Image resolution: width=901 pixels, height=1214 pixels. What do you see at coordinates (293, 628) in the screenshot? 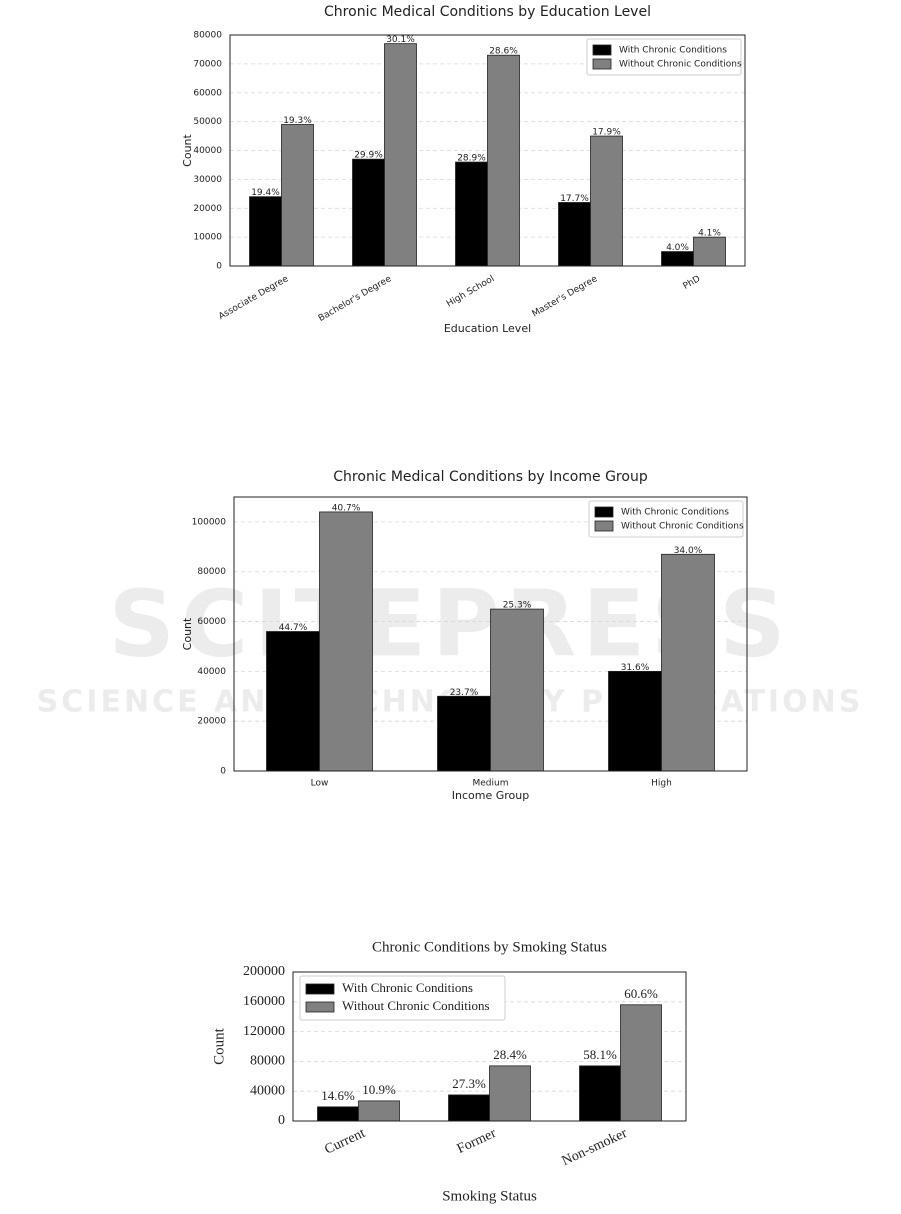
I see `data-label: 44.7%` at bounding box center [293, 628].